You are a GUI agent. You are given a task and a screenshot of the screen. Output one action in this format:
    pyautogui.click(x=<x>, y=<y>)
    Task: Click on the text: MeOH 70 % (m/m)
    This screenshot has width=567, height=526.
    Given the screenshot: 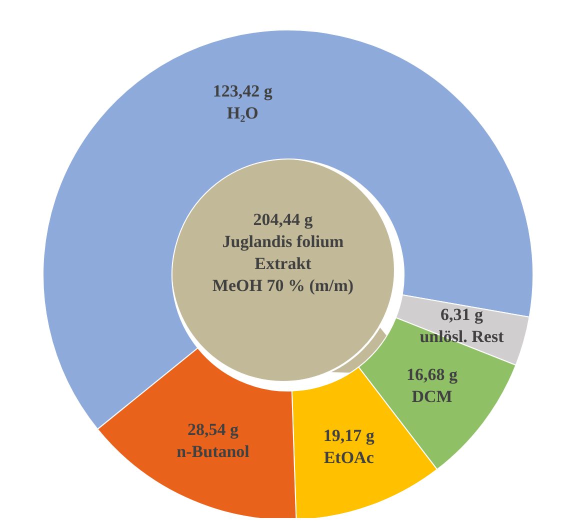 What is the action you would take?
    pyautogui.click(x=283, y=285)
    